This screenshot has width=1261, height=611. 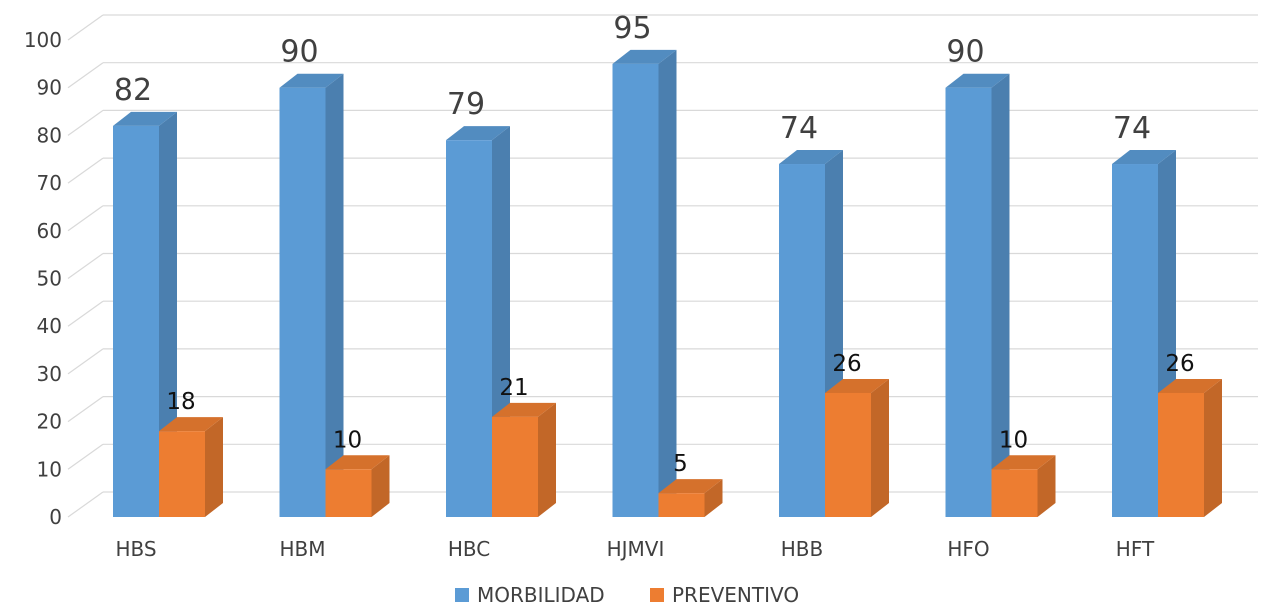 I want to click on x-axis: HBS HBM HBC HJMVI HBB HFO HFT, so click(x=635, y=549).